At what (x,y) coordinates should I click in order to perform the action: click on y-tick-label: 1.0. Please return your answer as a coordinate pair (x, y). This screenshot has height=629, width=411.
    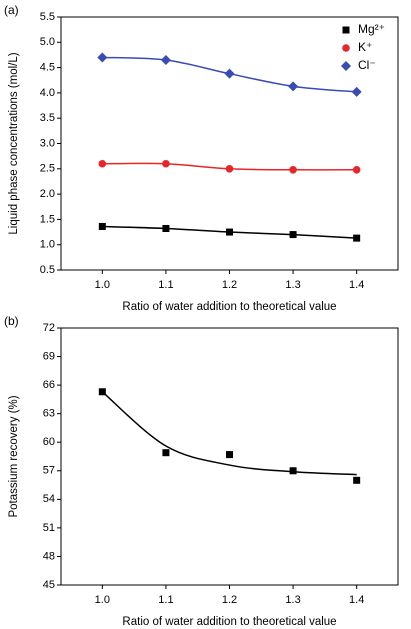
    Looking at the image, I should click on (47, 245).